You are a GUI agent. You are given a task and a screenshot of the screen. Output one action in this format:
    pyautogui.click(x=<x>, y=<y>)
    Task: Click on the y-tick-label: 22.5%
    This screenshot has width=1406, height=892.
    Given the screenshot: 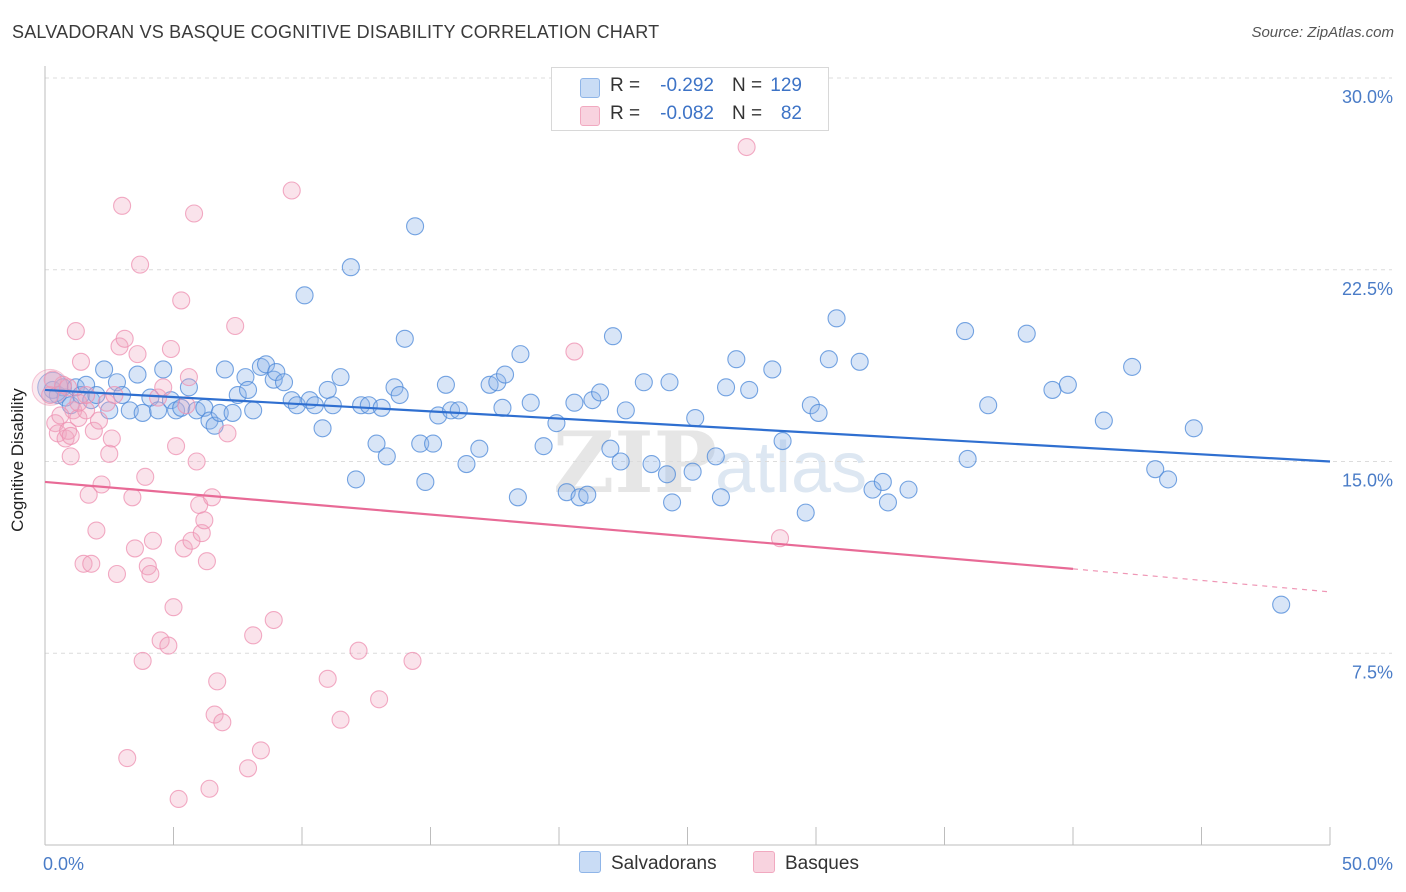 What is the action you would take?
    pyautogui.click(x=1367, y=289)
    